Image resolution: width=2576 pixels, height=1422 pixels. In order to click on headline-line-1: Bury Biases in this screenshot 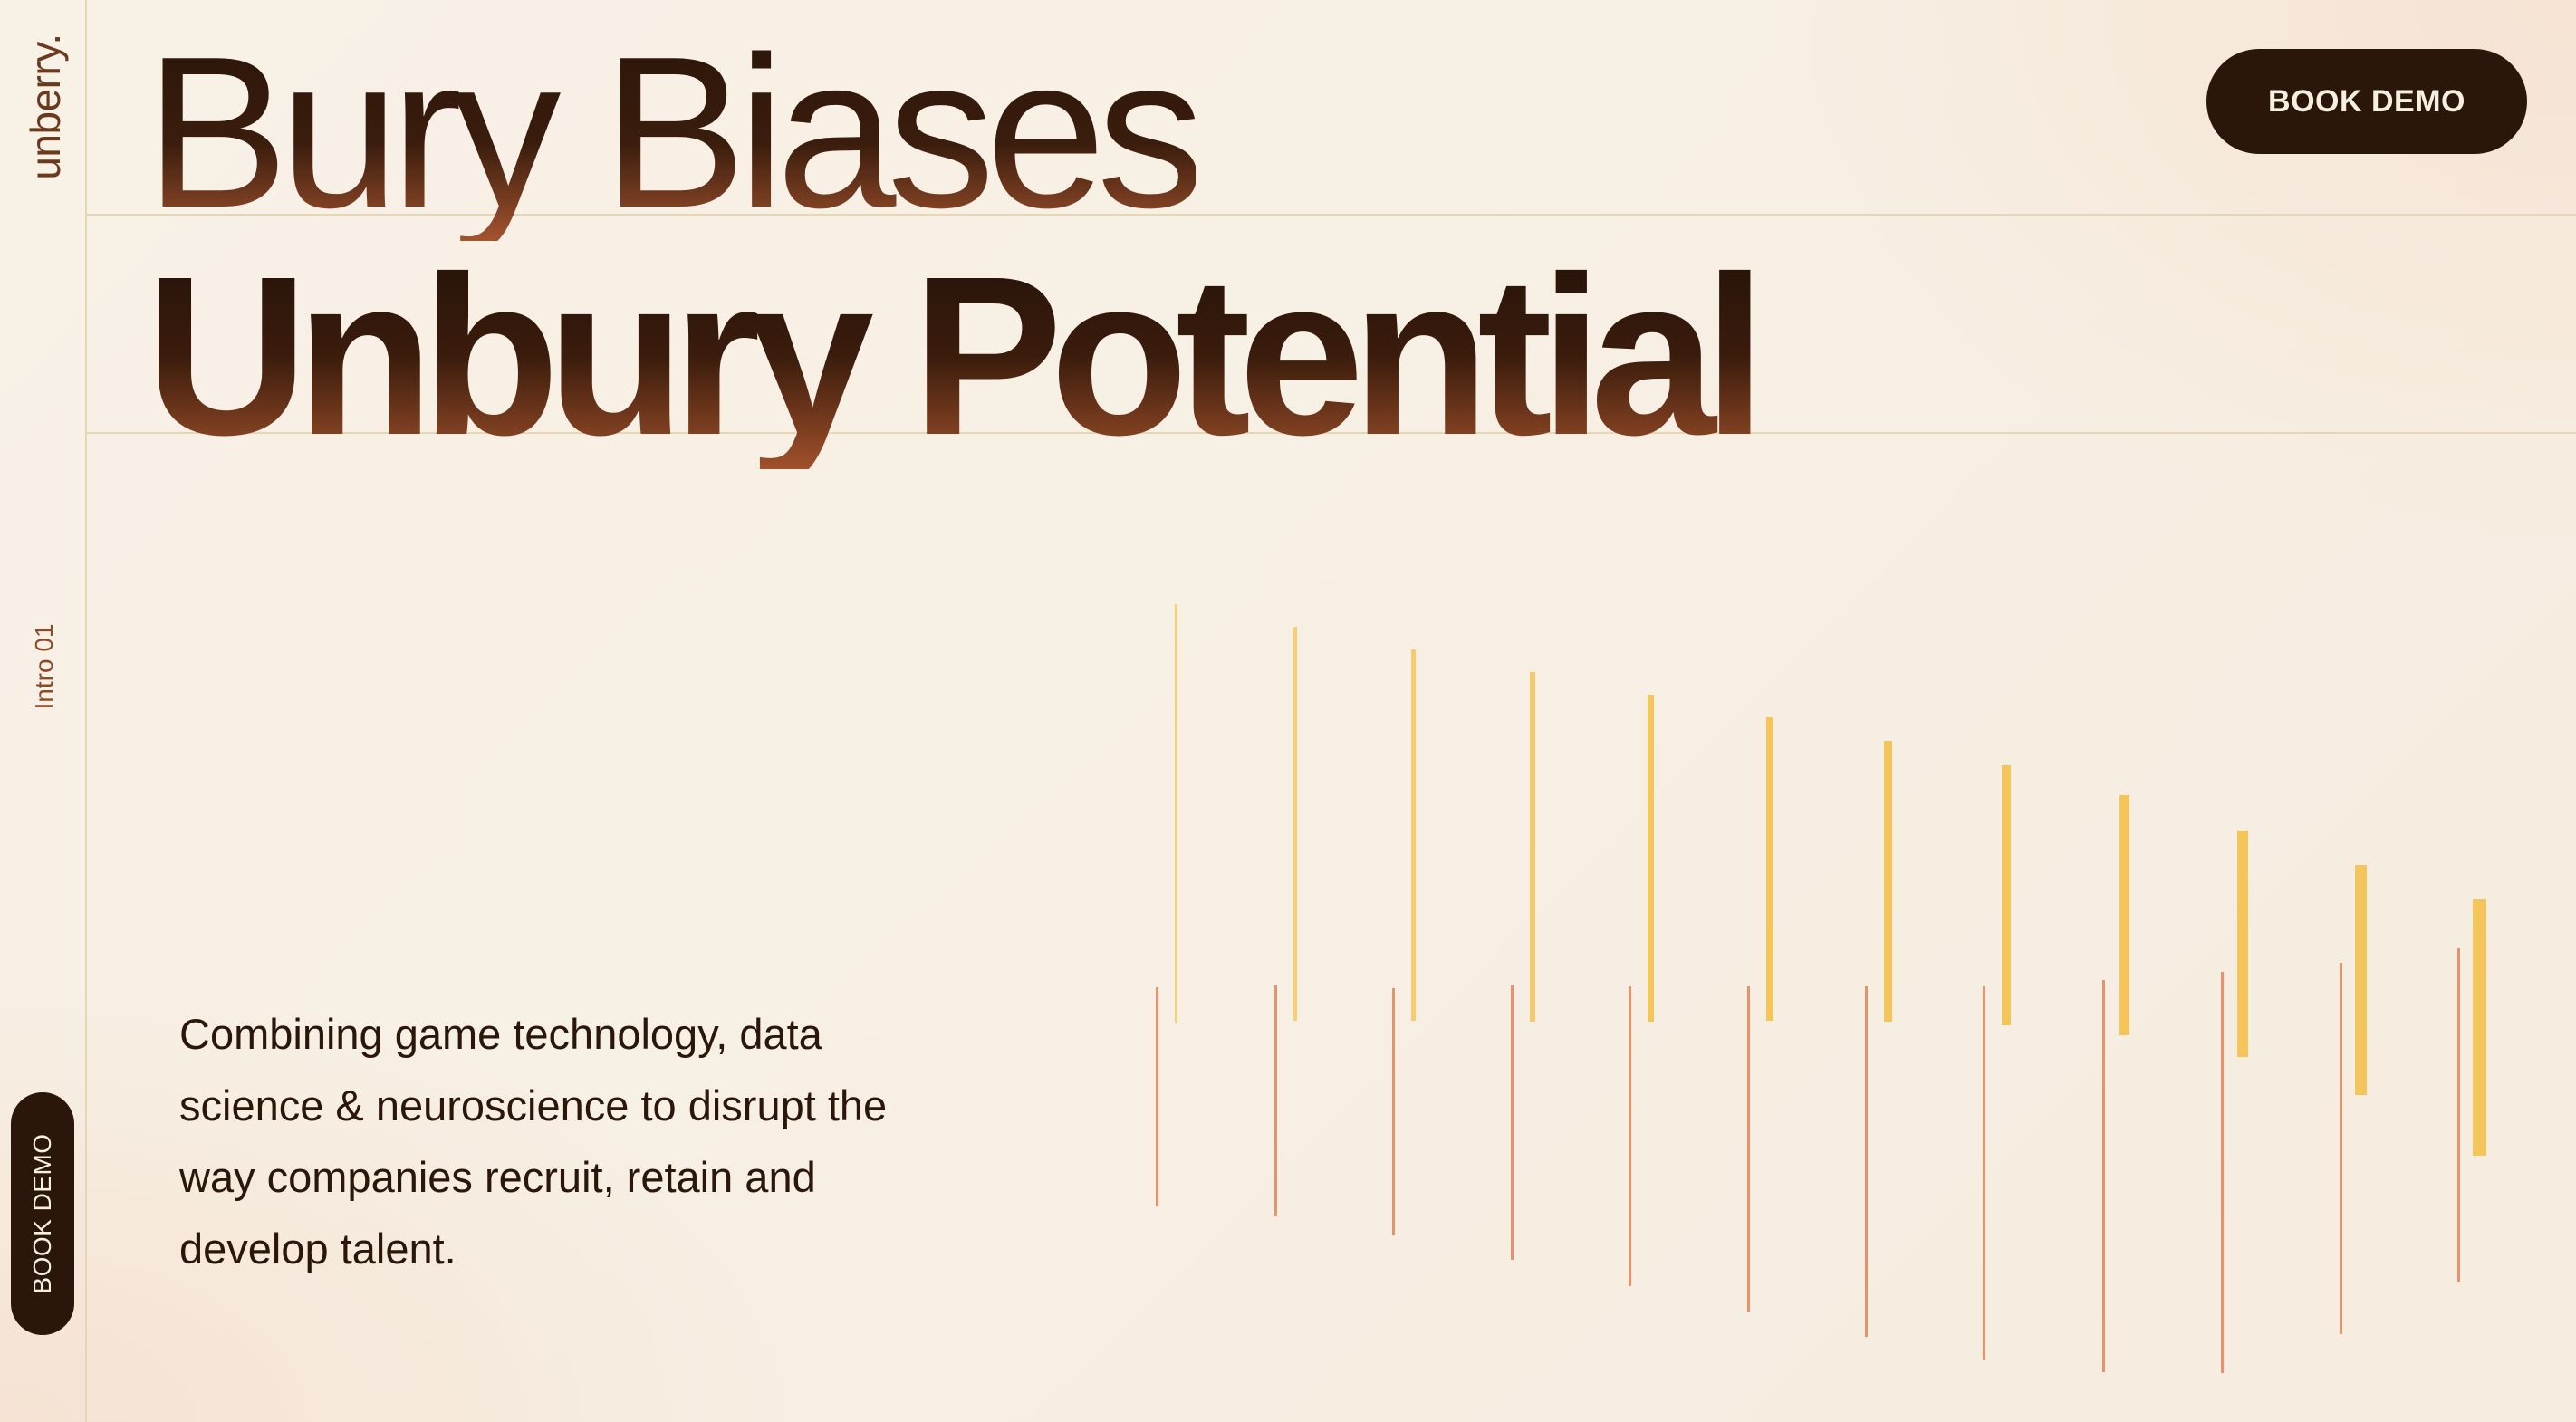, I will do `click(675, 133)`.